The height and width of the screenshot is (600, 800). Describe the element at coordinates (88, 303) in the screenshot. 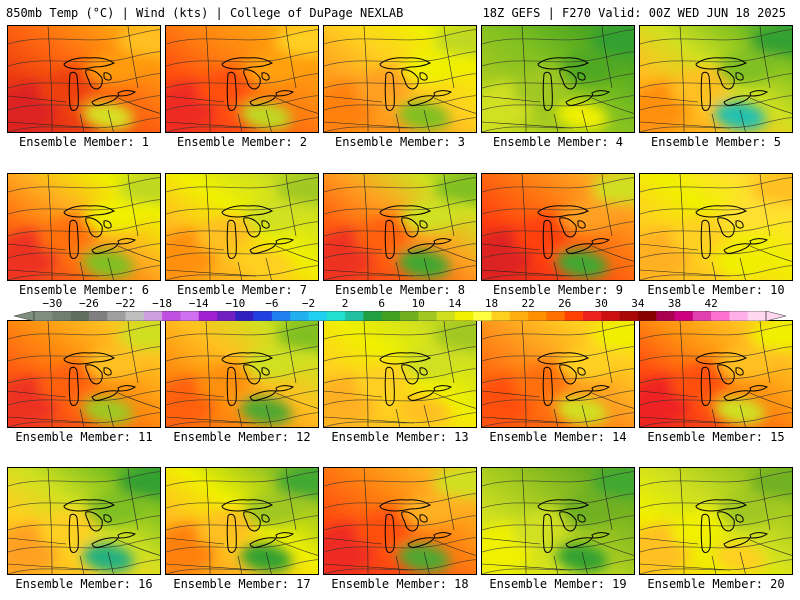

I see `colorbar-tick-label: −26` at that location.